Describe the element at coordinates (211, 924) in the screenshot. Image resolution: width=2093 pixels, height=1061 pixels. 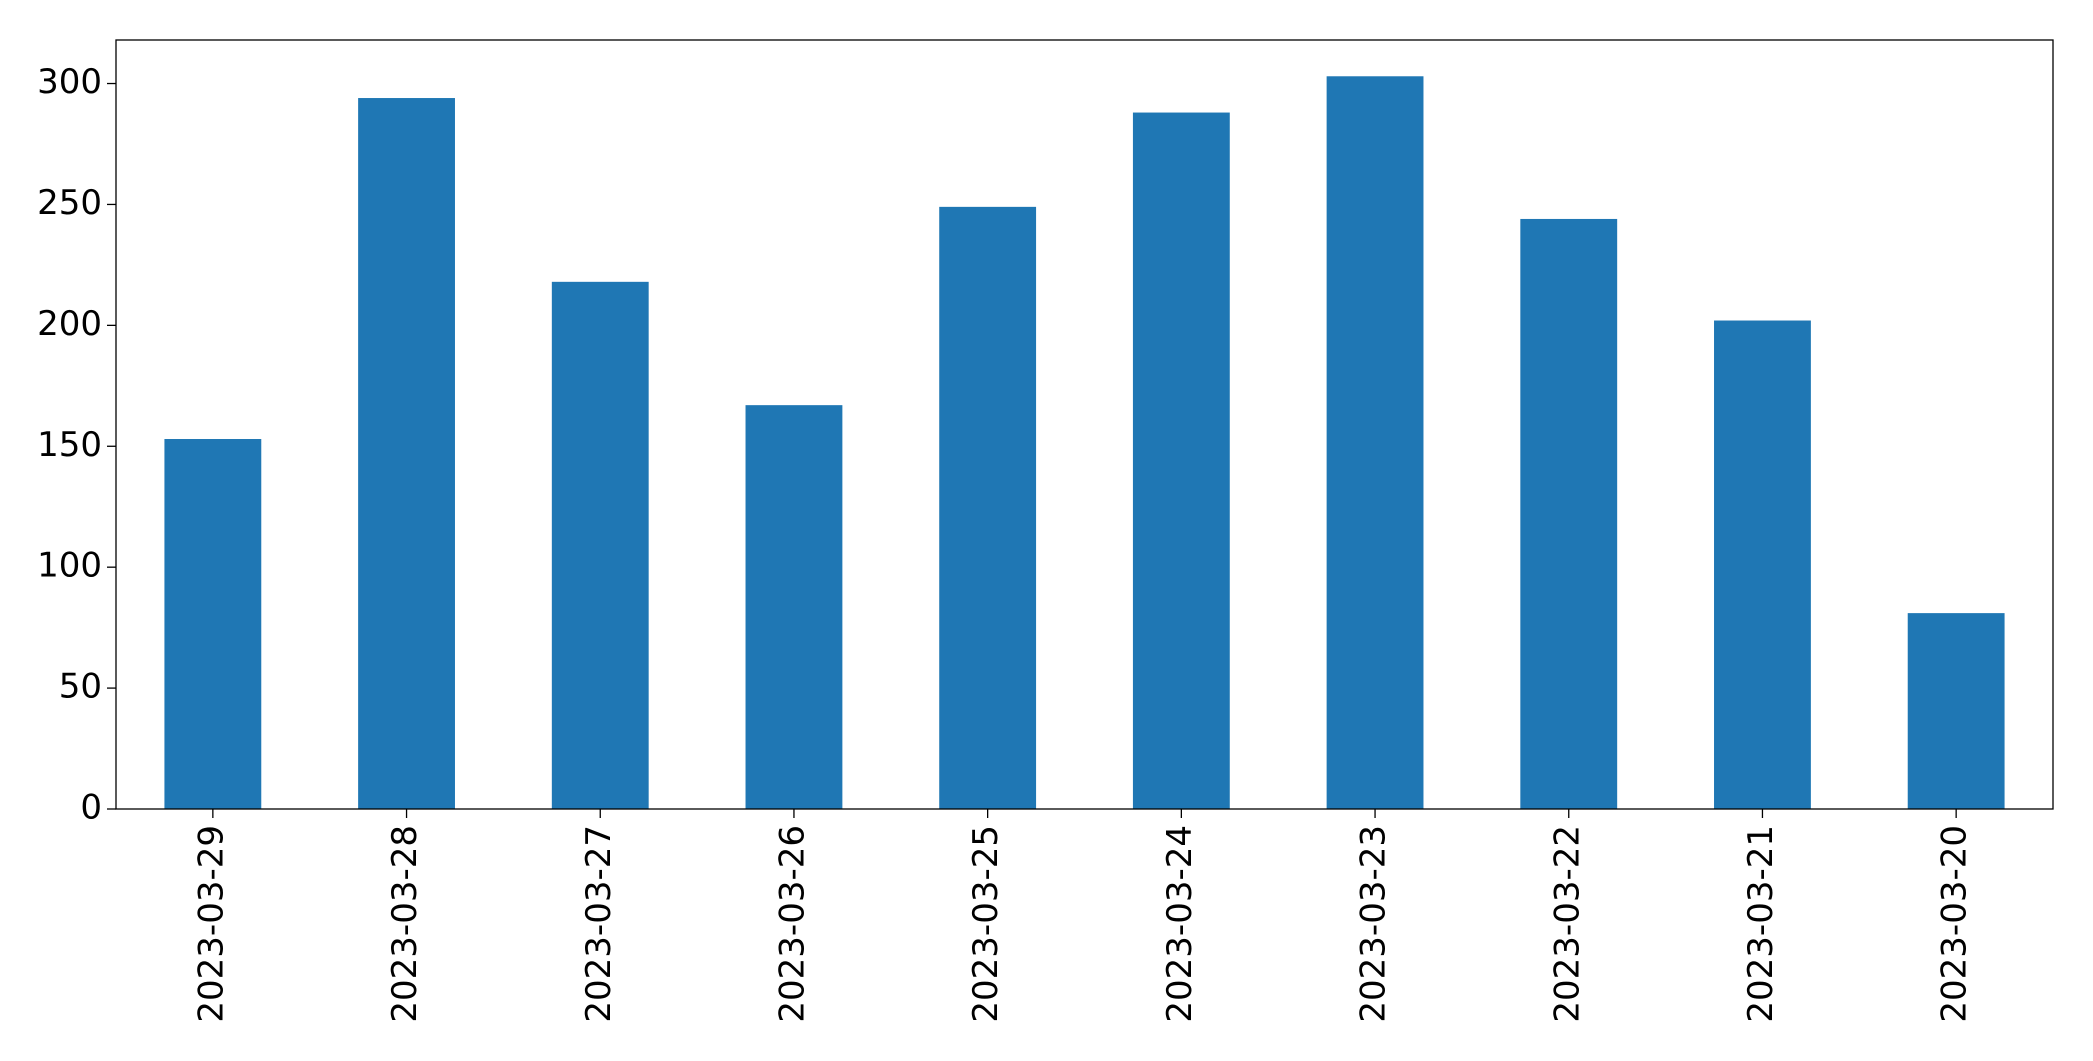
I see `x-tick-label: 2023-03-29` at that location.